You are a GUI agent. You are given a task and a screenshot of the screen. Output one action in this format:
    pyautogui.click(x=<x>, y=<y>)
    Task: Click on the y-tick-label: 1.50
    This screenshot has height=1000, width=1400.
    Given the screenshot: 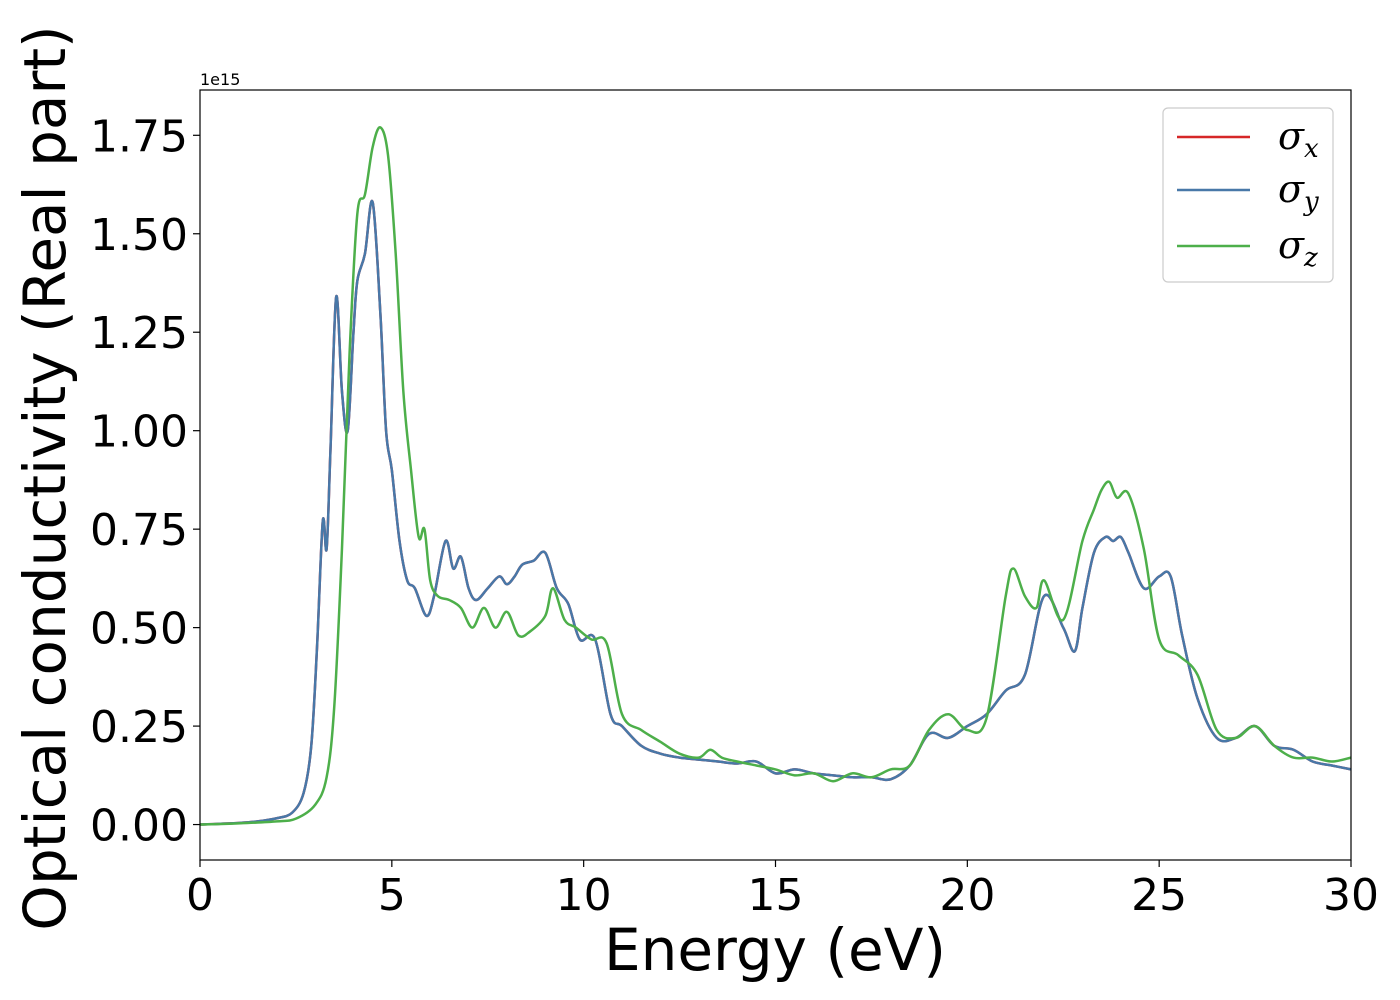 What is the action you would take?
    pyautogui.click(x=139, y=235)
    